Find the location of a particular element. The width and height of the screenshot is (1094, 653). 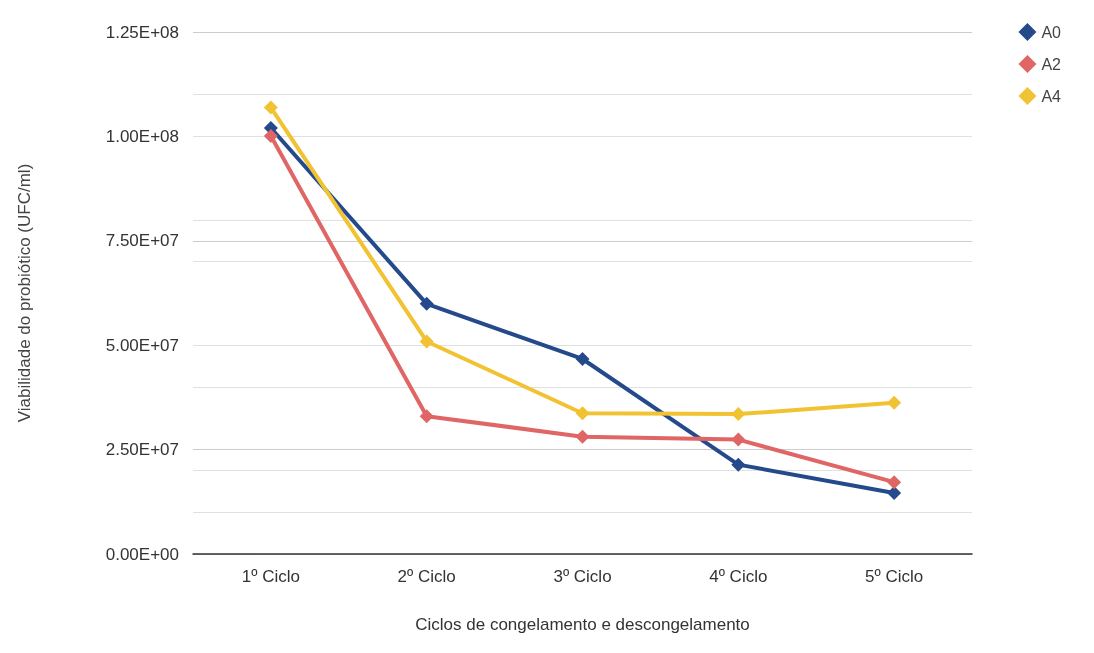

y-tick-label: 2.50E+07 is located at coordinates (142, 450).